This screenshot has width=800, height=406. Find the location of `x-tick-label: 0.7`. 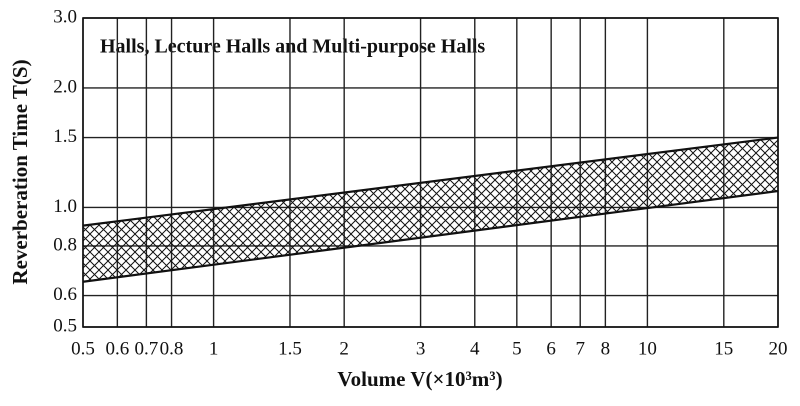

x-tick-label: 0.7 is located at coordinates (147, 348).